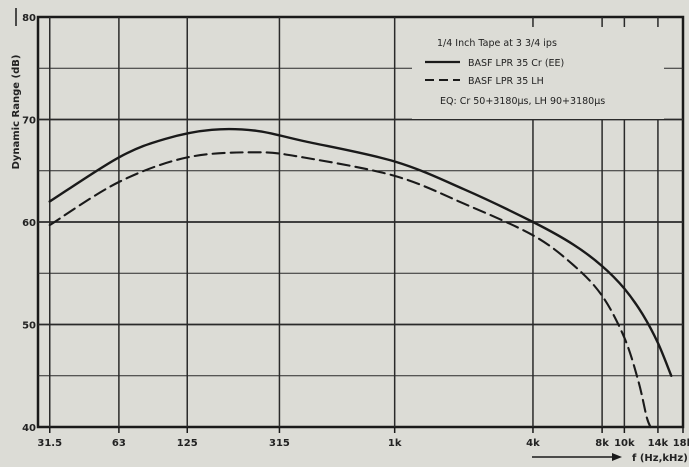 The width and height of the screenshot is (689, 467). What do you see at coordinates (16, 112) in the screenshot?
I see `y-axis-label: Dynamic Range (dB)` at bounding box center [16, 112].